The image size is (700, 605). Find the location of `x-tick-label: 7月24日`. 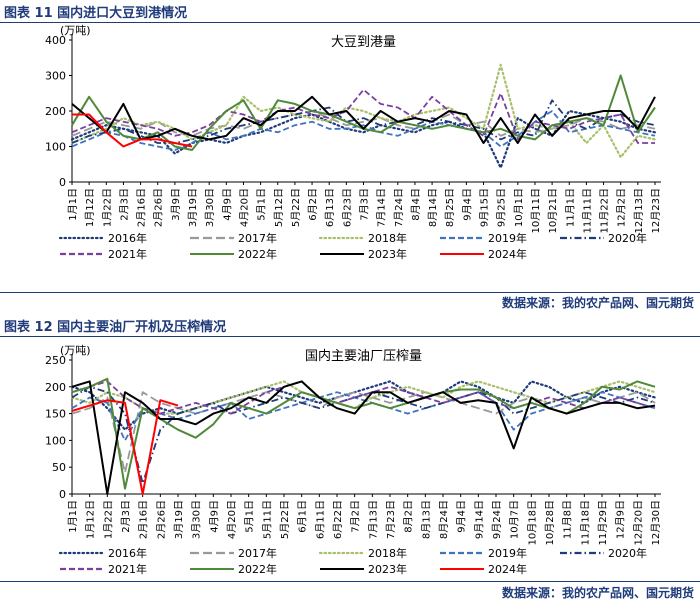

x-tick-label: 7月24日 is located at coordinates (399, 207).